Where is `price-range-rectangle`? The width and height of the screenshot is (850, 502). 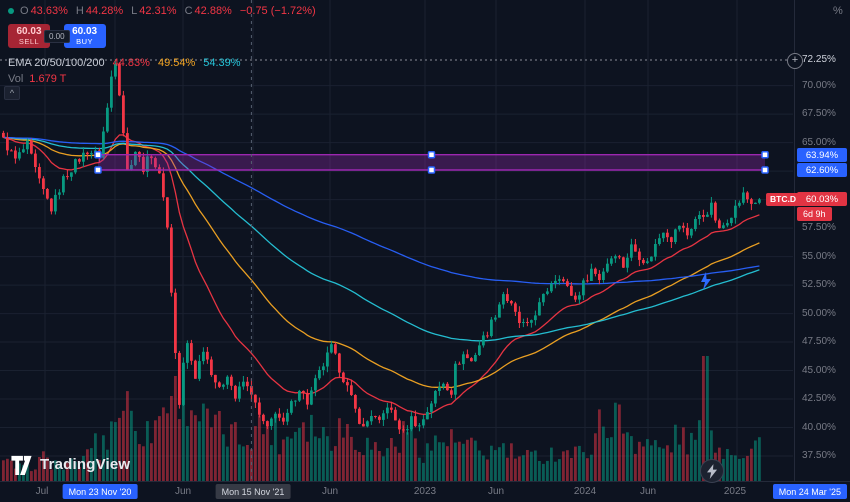
price-range-rectangle is located at coordinates (431, 162).